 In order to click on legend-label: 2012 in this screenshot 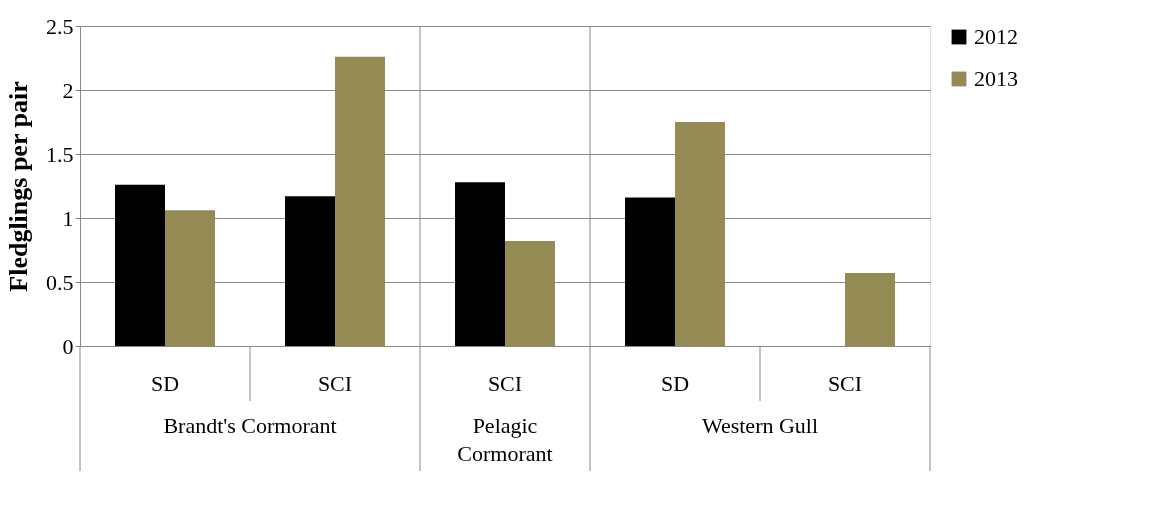, I will do `click(996, 36)`.